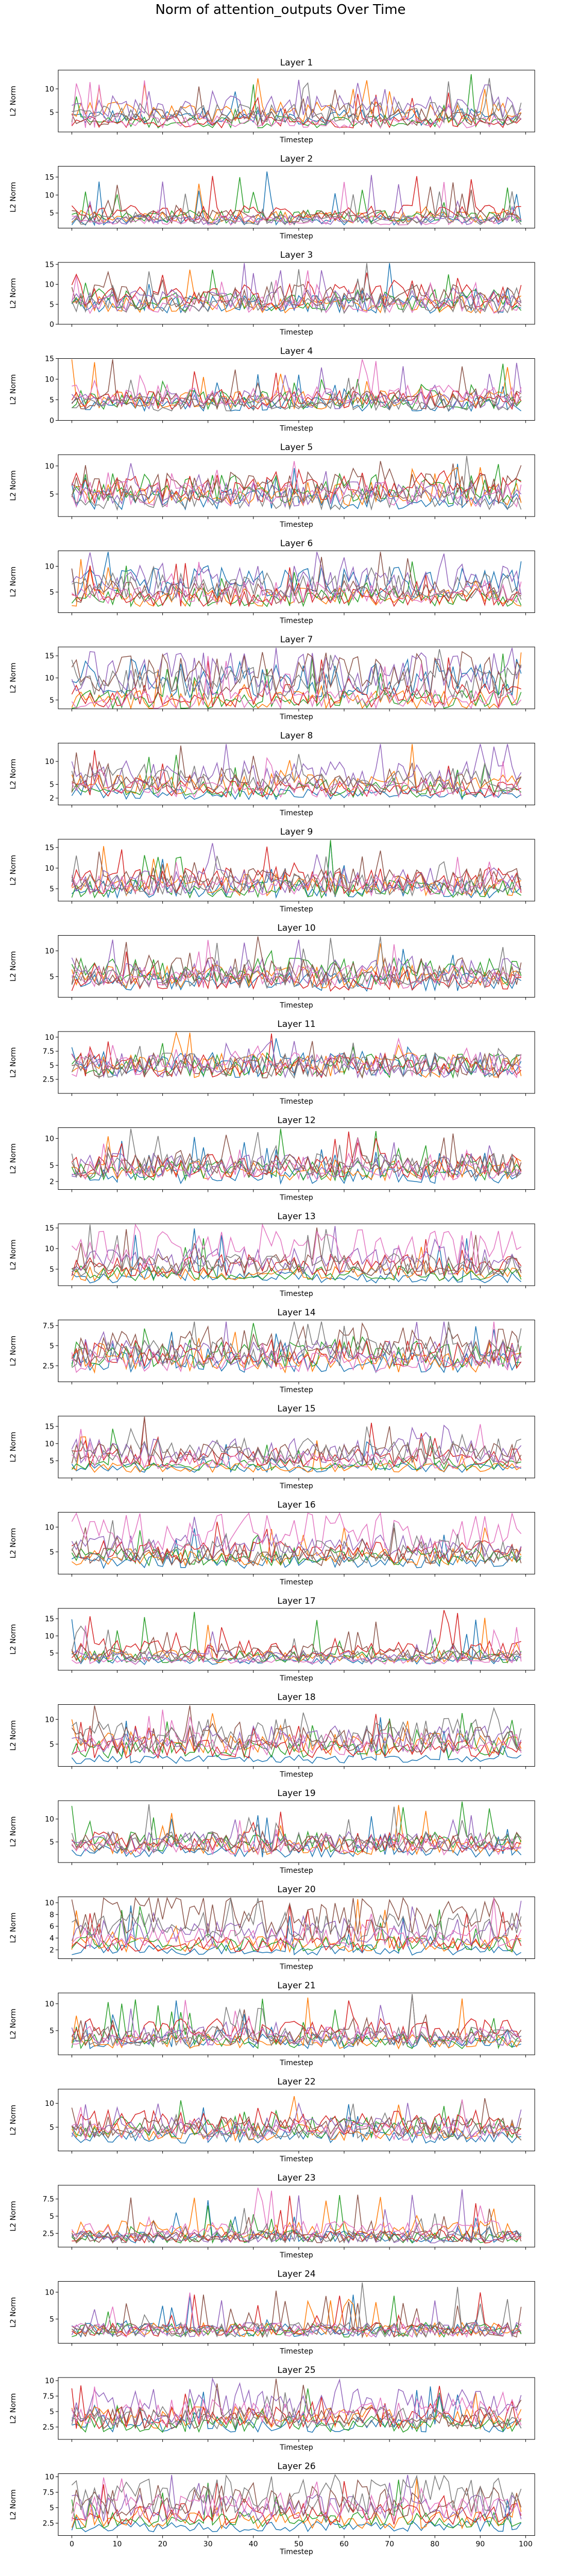  Describe the element at coordinates (272, 2312) in the screenshot. I see `layer-panel: Layer 24 5 10 Timestep L2 Norm` at that location.